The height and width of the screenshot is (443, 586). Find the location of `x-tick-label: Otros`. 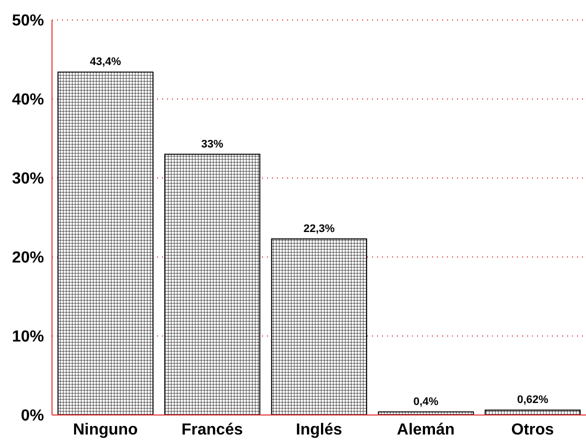

x-tick-label: Otros is located at coordinates (532, 429).